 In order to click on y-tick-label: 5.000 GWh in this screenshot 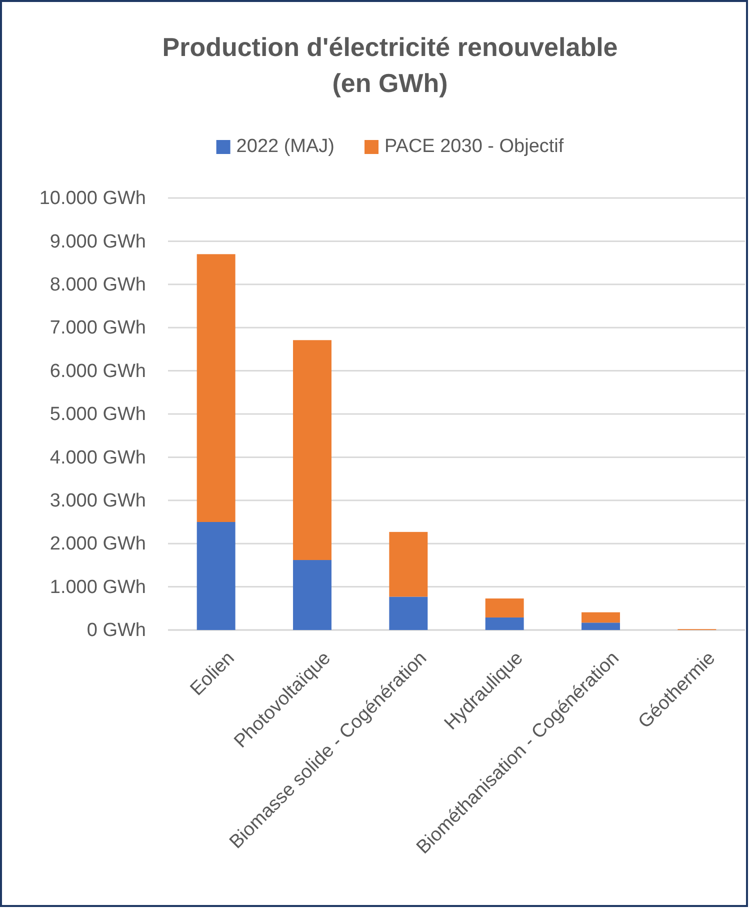, I will do `click(98, 415)`.